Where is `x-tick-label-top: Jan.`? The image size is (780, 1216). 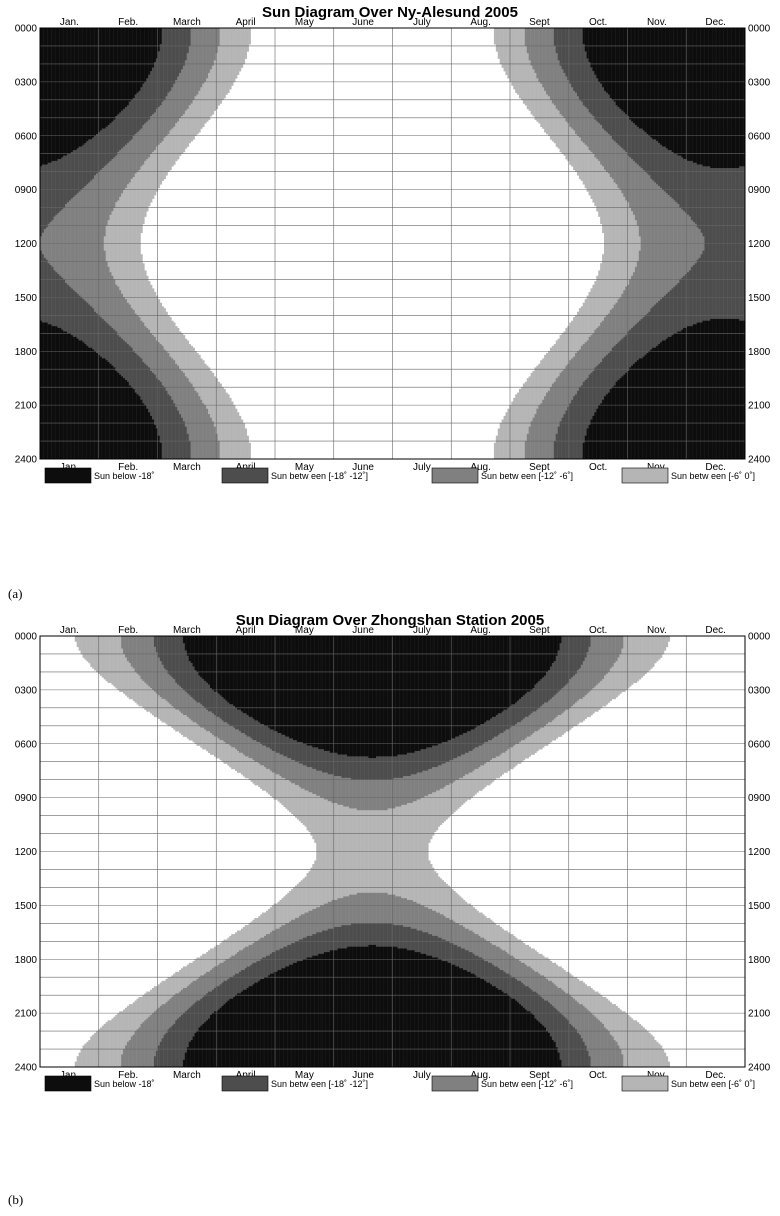 x-tick-label-top: Jan. is located at coordinates (69, 630).